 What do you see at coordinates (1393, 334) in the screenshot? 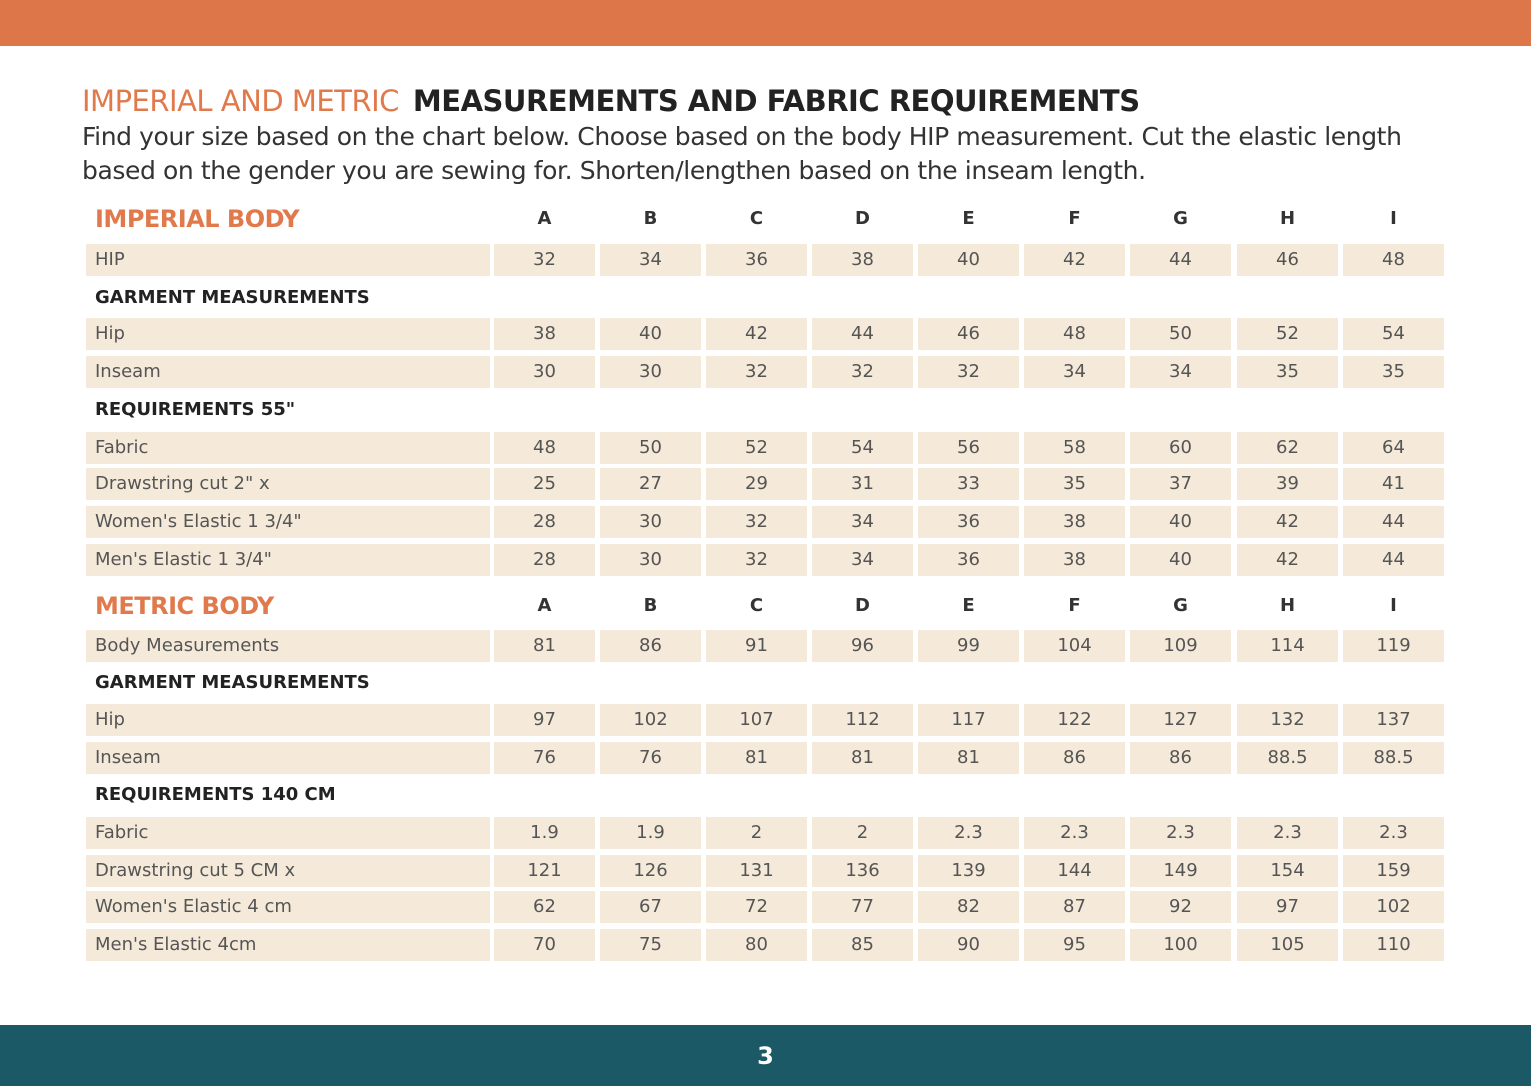
I see `table-cell: 54` at bounding box center [1393, 334].